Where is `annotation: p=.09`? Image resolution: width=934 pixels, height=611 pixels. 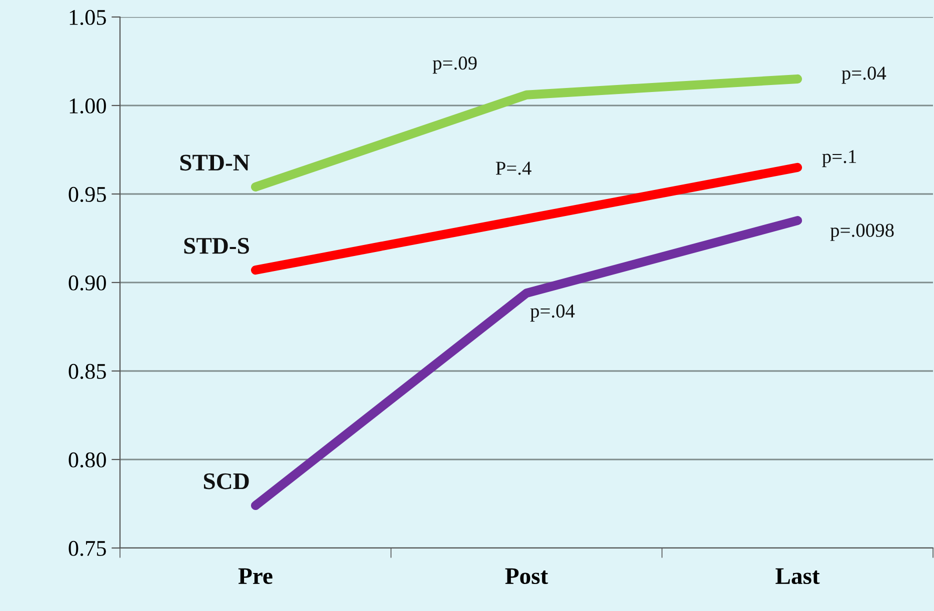
annotation: p=.09 is located at coordinates (454, 65).